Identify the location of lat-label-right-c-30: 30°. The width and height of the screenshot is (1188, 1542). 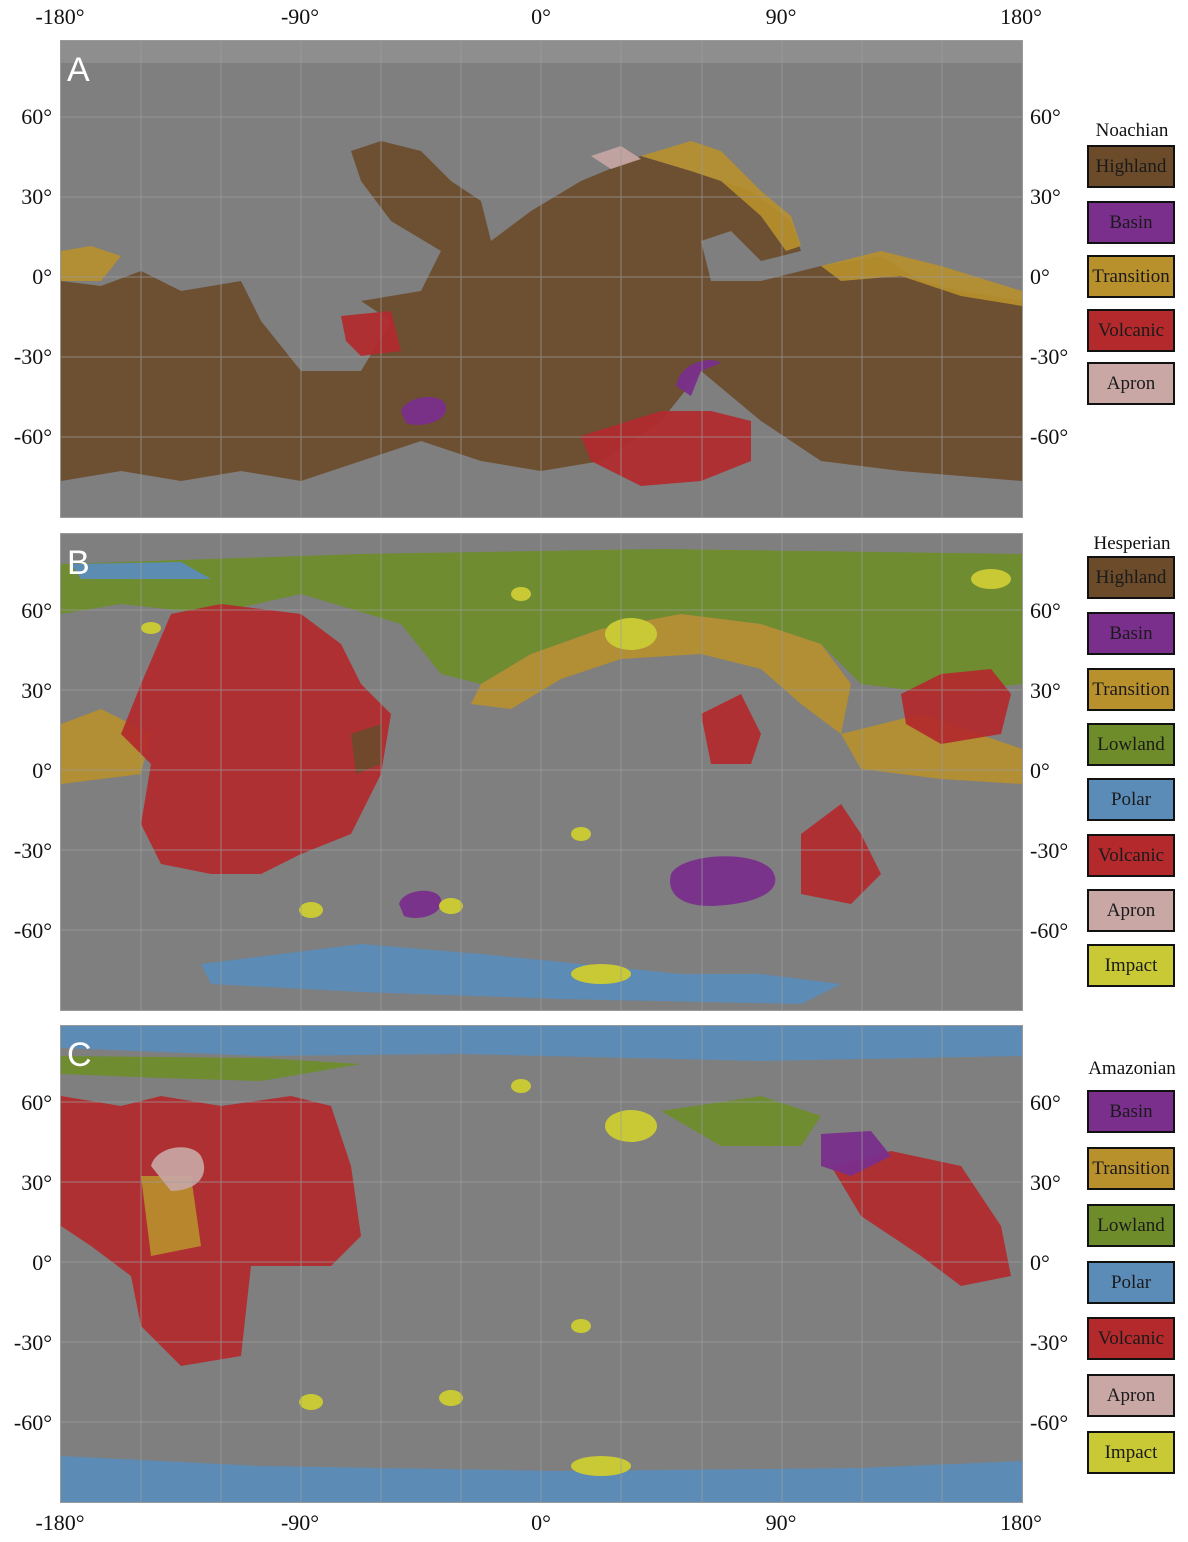
(1045, 1182).